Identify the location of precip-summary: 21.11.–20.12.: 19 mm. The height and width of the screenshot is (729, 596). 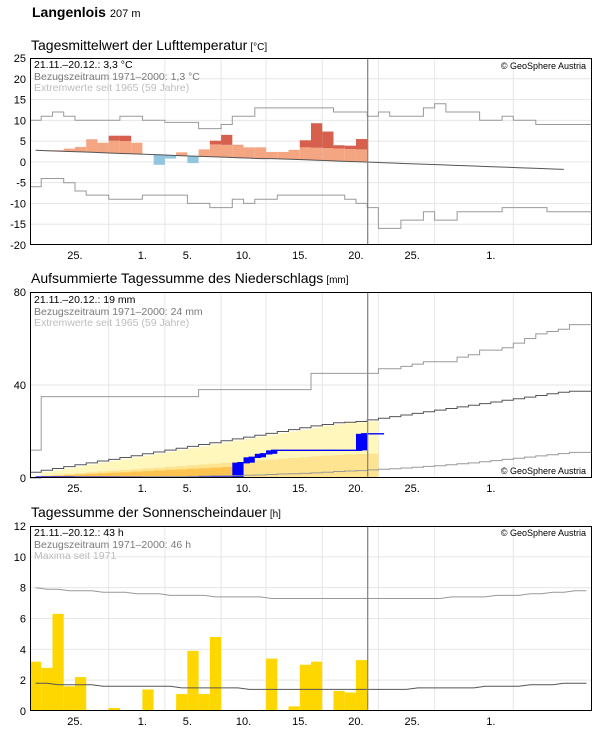
(85, 300).